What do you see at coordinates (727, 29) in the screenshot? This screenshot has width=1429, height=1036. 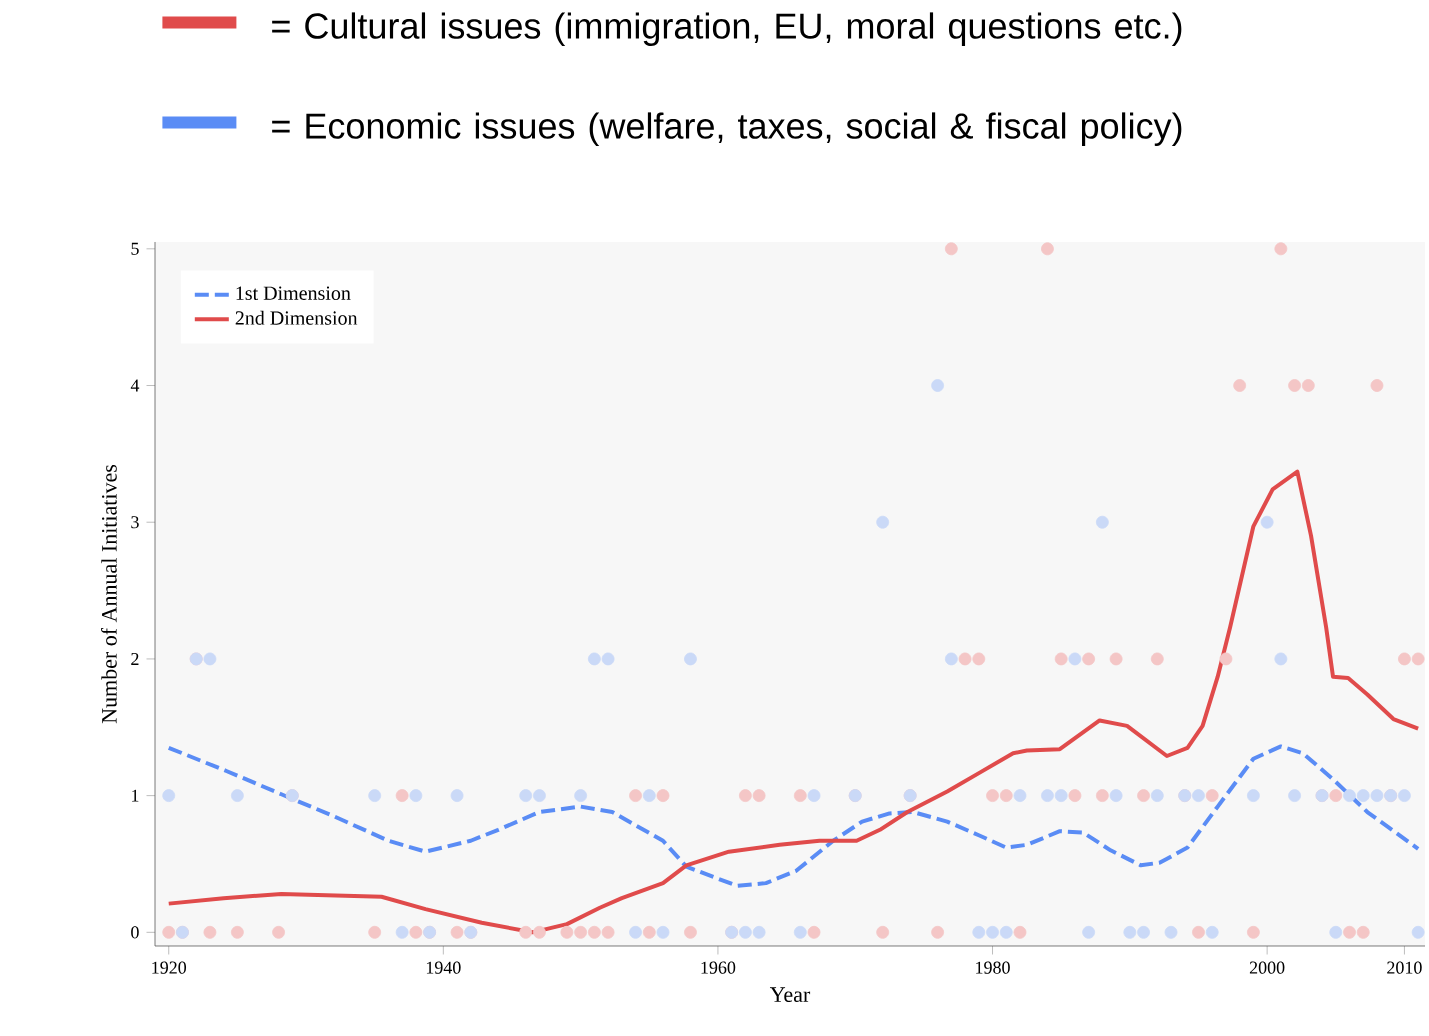 I see `text: = Cultural issues (immigration, EU, moral questions etc.)` at bounding box center [727, 29].